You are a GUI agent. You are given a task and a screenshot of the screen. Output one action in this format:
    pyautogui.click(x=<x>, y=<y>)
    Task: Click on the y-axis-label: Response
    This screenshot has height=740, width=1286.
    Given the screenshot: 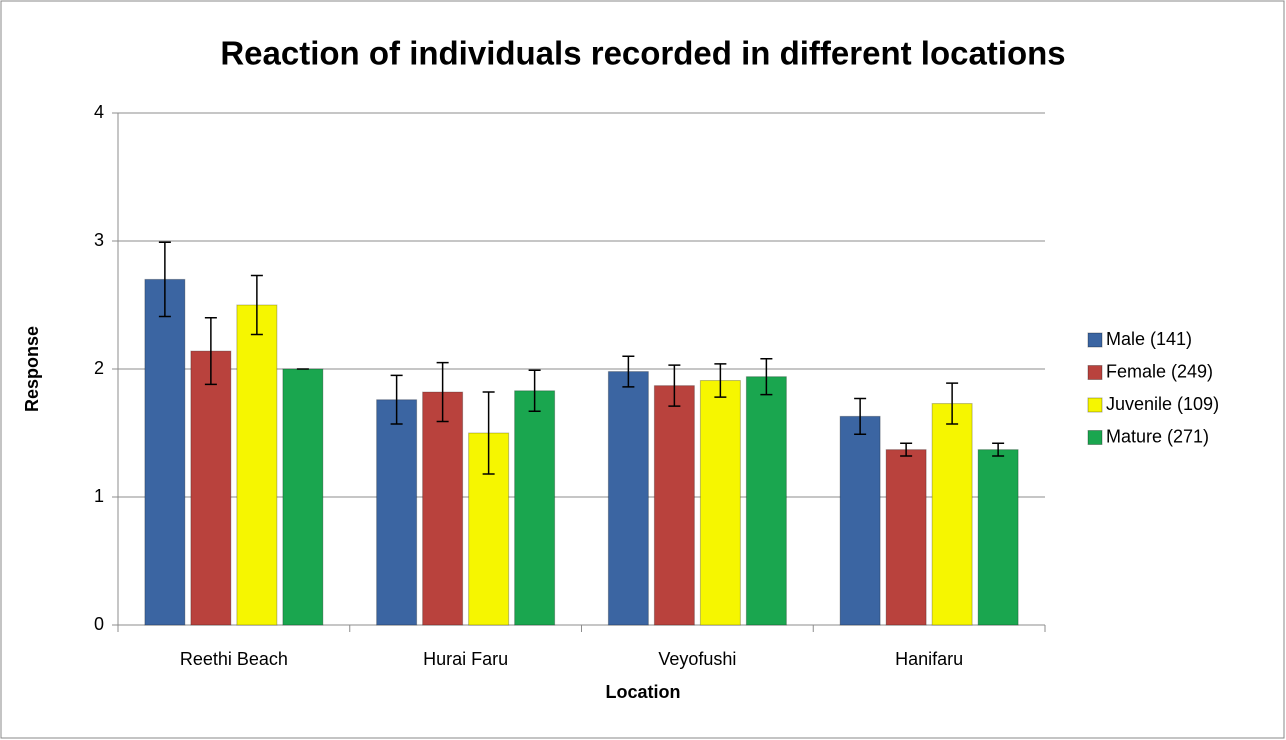 What is the action you would take?
    pyautogui.click(x=32, y=369)
    